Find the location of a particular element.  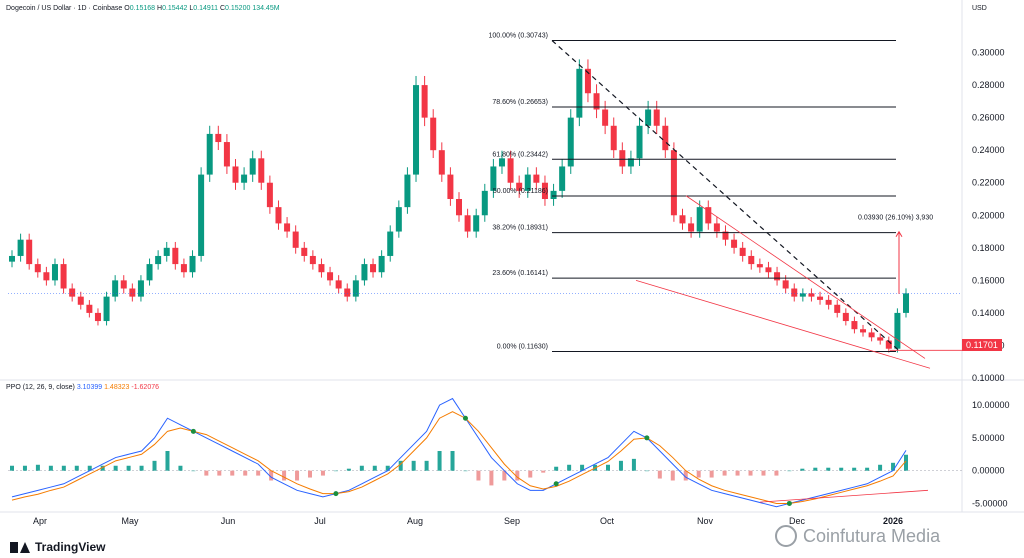

close-value: 0.15200 is located at coordinates (238, 8).